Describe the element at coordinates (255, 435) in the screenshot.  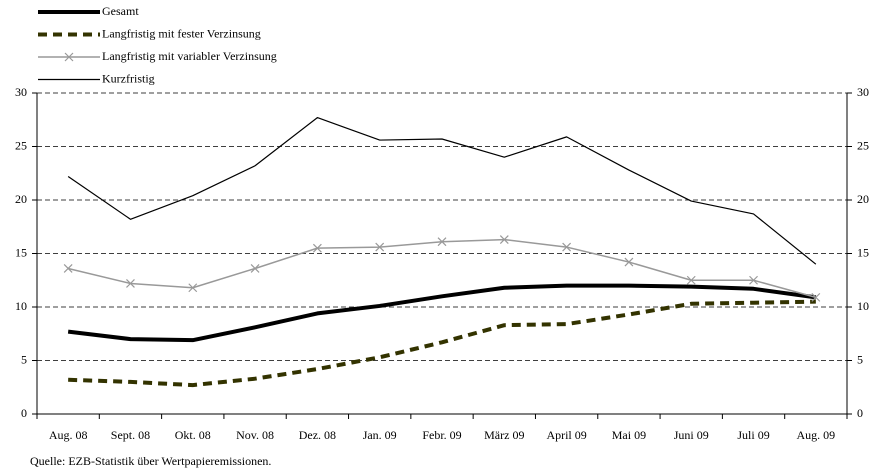
I see `x-tick-label: Nov. 08` at that location.